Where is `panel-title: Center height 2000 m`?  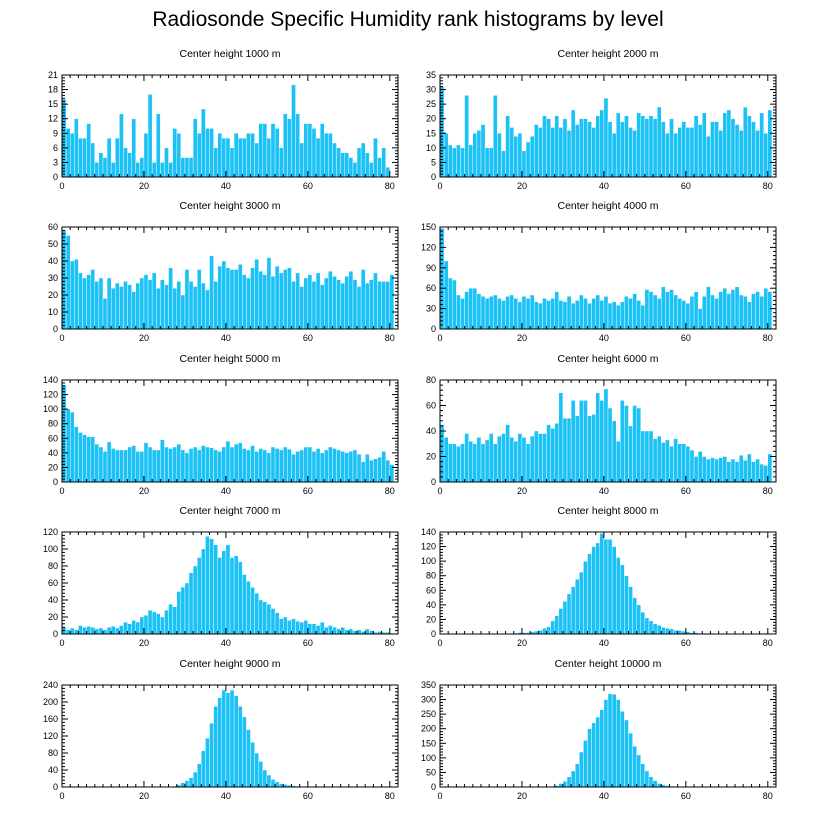
panel-title: Center height 2000 m is located at coordinates (608, 54).